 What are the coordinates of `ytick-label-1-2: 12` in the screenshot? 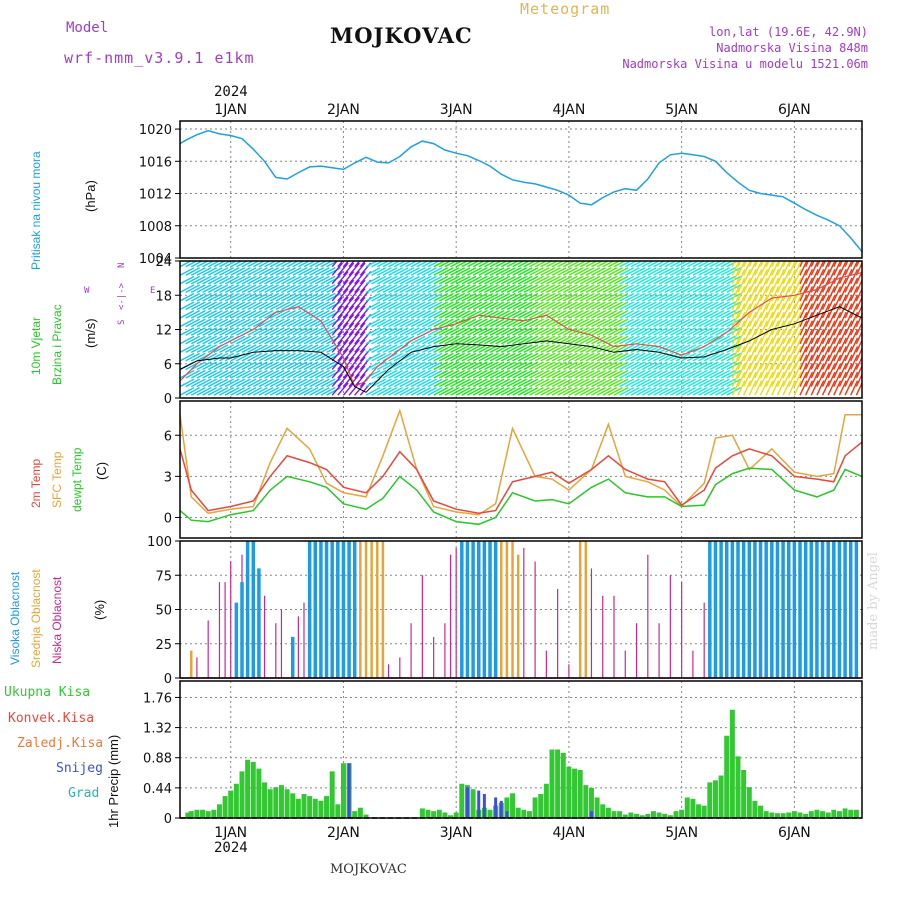 It's located at (163, 331).